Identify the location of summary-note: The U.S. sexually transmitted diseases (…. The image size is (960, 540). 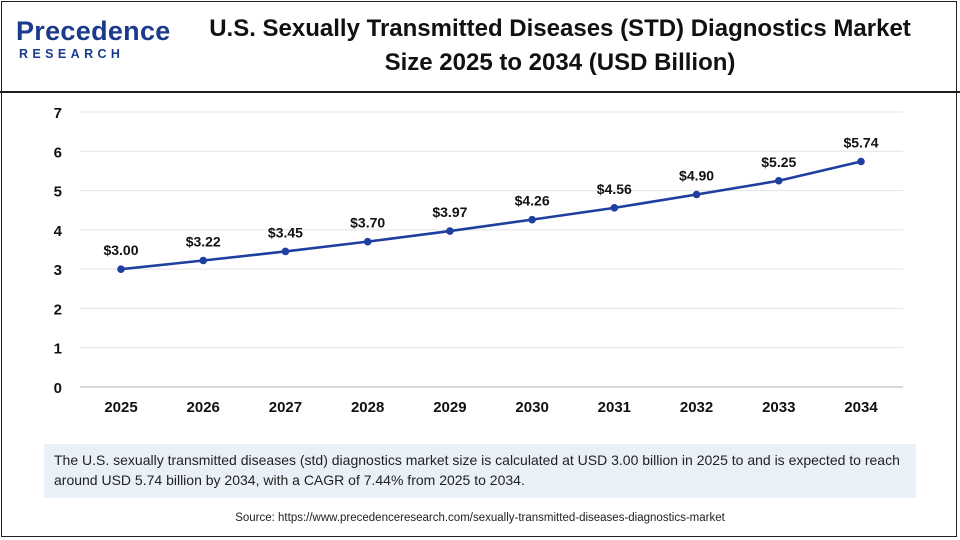
(480, 471).